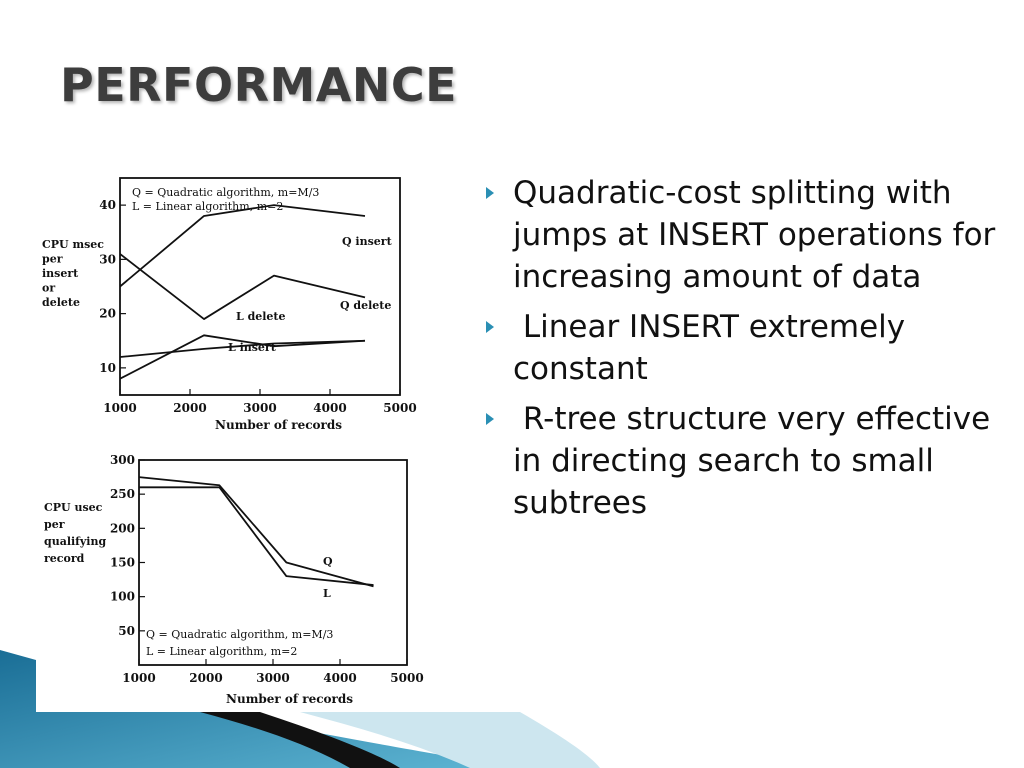 This screenshot has width=1024, height=768. I want to click on y-axis-label-line: or, so click(48, 288).